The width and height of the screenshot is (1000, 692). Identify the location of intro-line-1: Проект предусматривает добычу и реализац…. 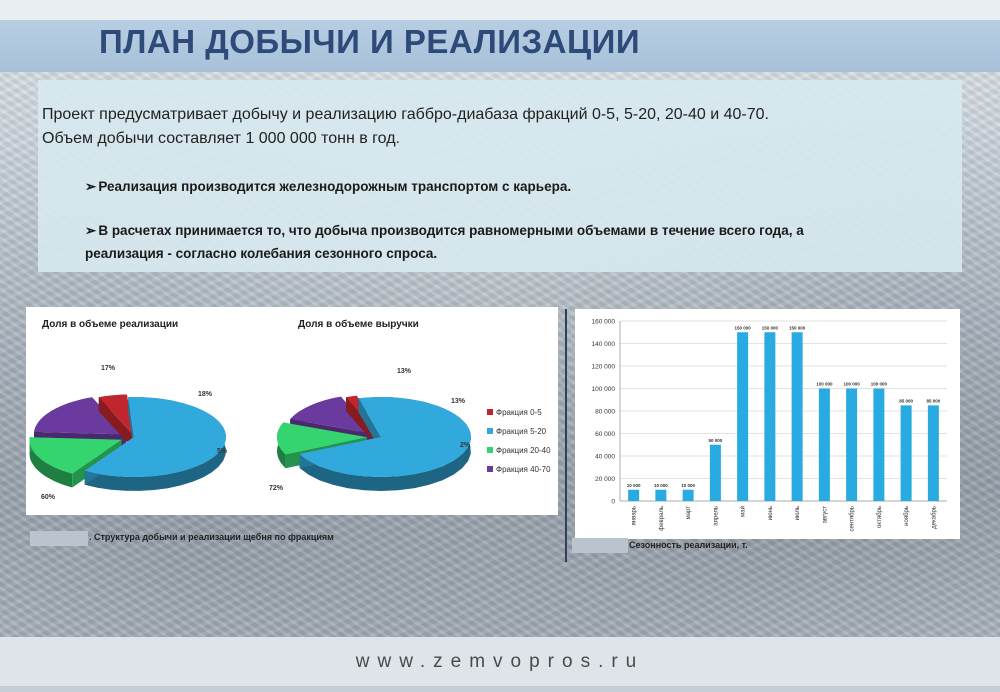
(405, 114).